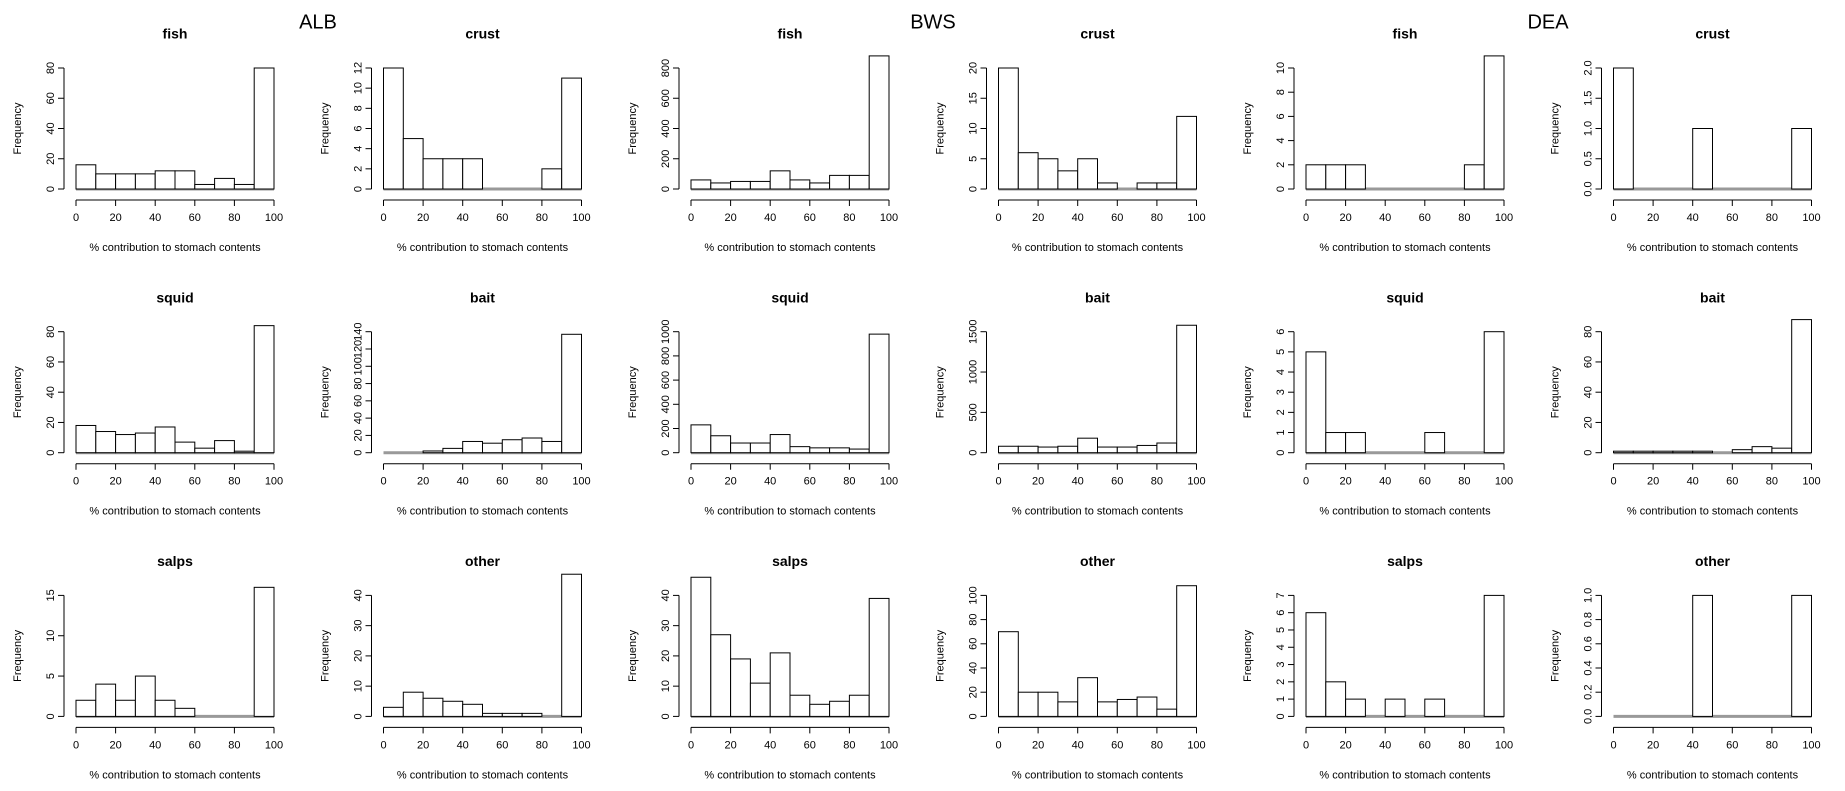 Image resolution: width=1845 pixels, height=791 pixels. Describe the element at coordinates (666, 356) in the screenshot. I see `y-tick-label: 800` at that location.